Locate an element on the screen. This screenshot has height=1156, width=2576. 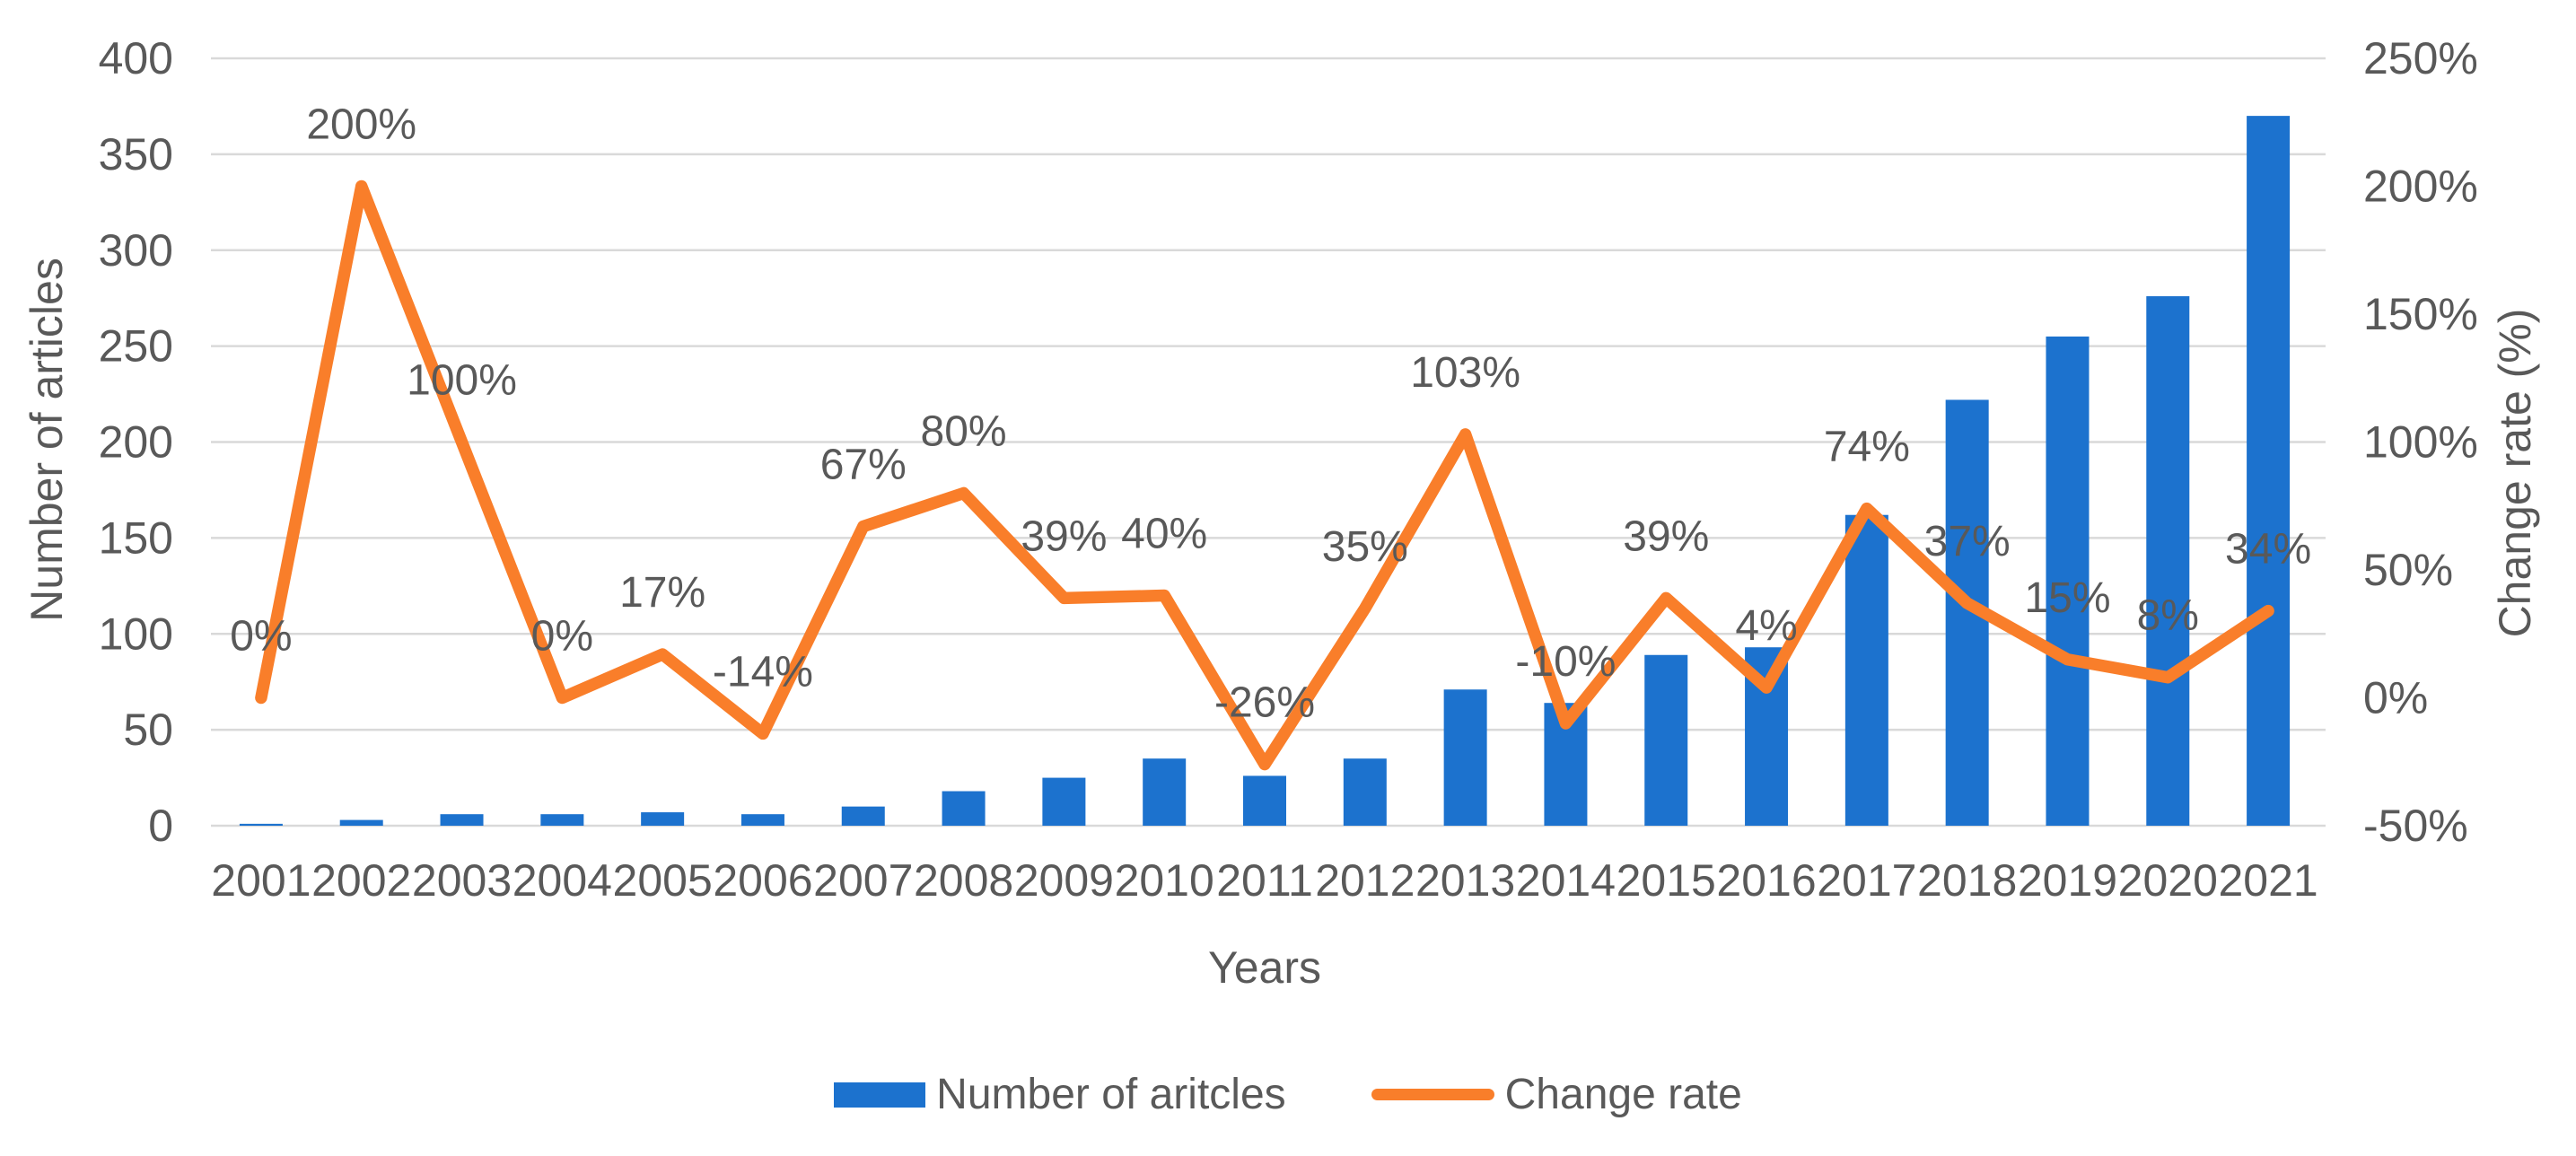
x-axis-tick-label: 2018 is located at coordinates (1967, 880).